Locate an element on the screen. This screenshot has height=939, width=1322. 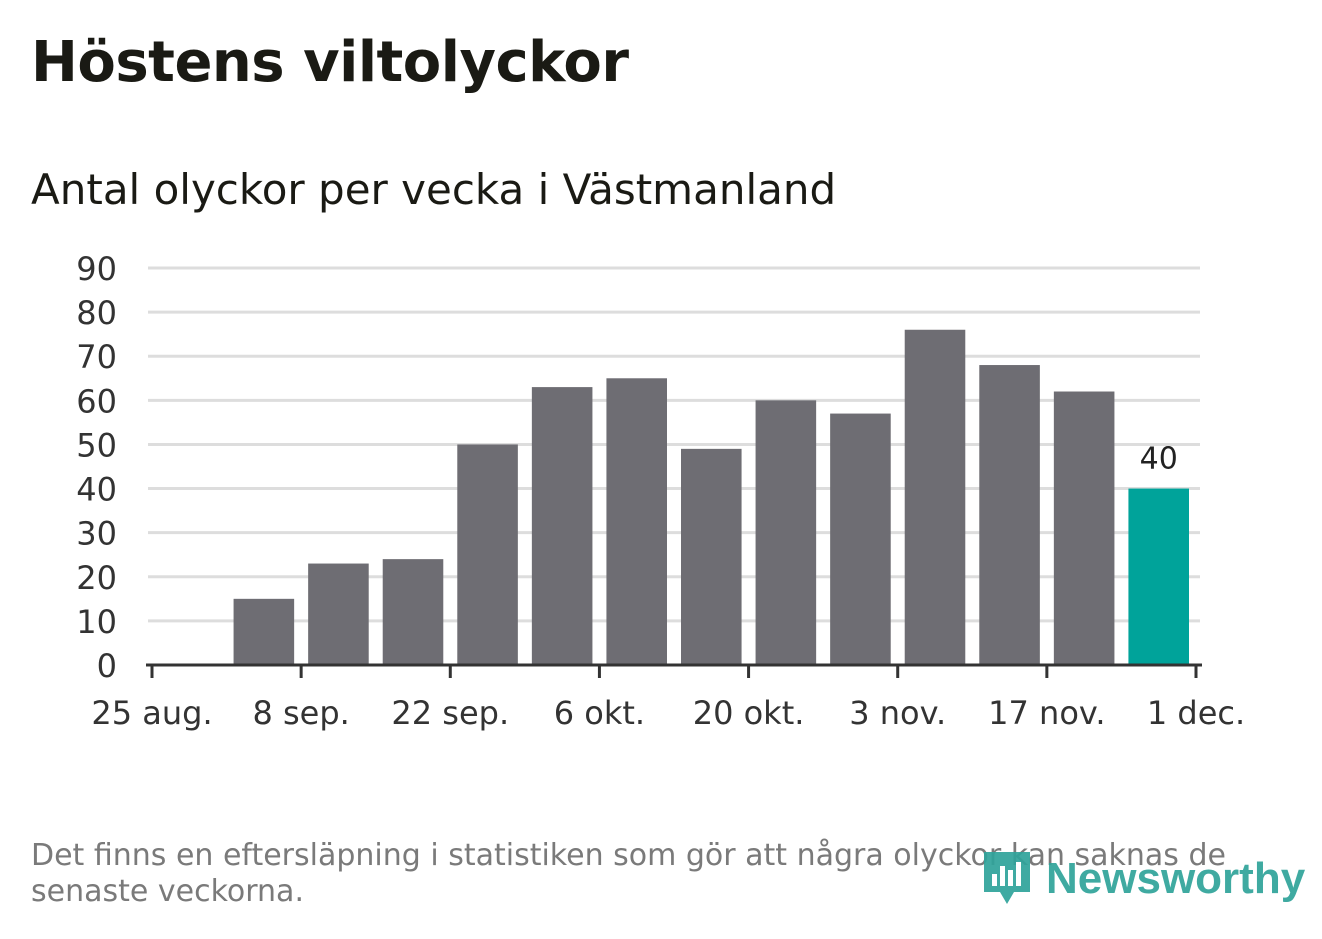
newsworthy-brand: Newsworthy is located at coordinates (1176, 878).